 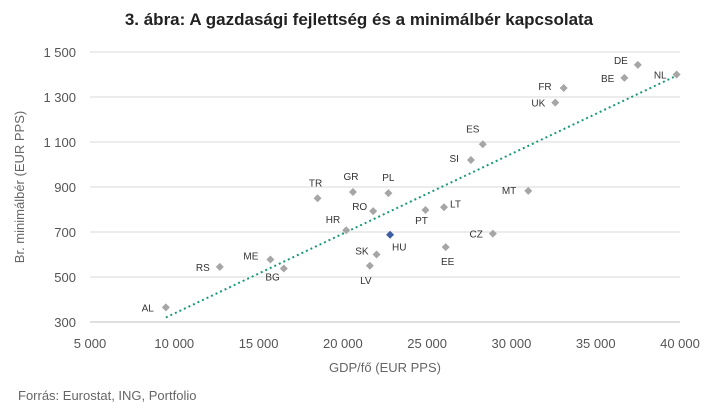 What do you see at coordinates (555, 102) in the screenshot?
I see `data-point-uk` at bounding box center [555, 102].